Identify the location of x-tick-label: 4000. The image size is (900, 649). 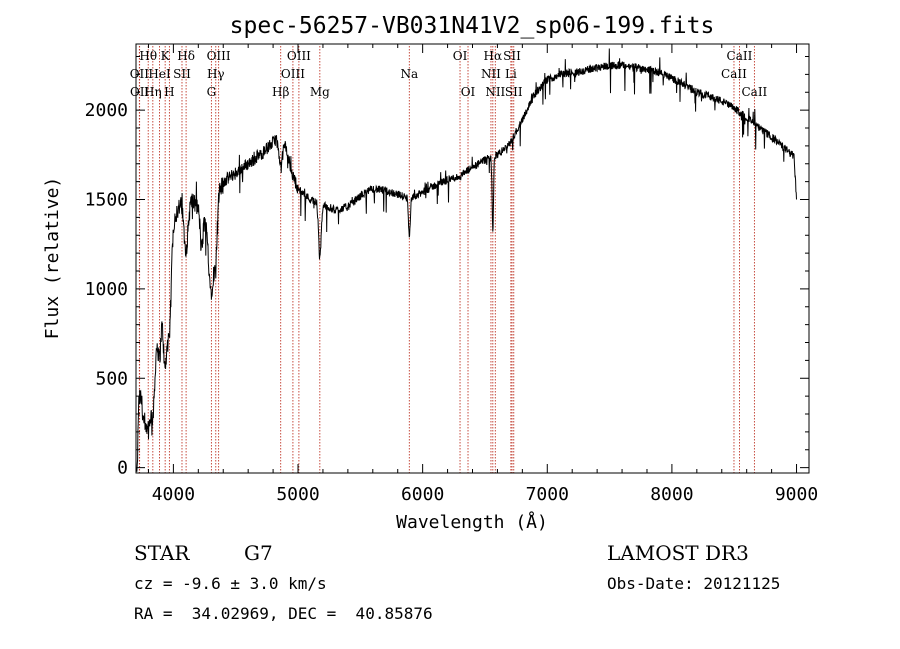
(173, 494).